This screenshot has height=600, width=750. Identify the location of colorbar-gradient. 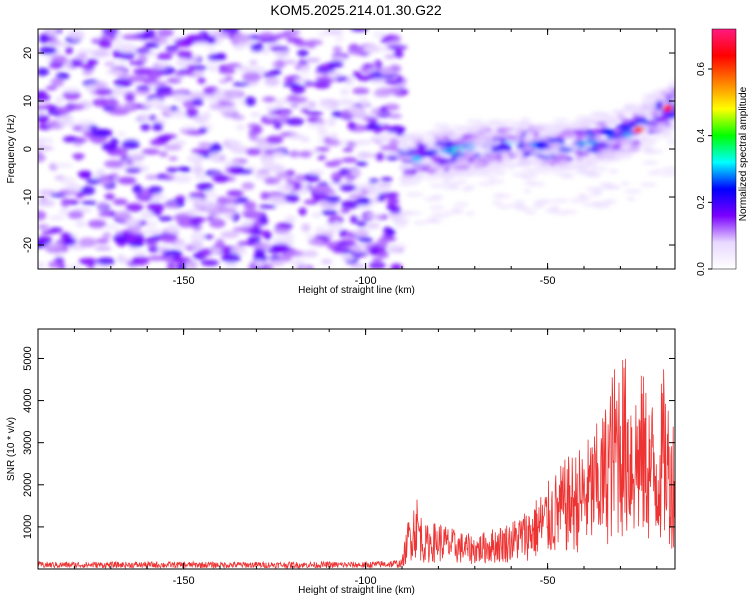
(724, 149).